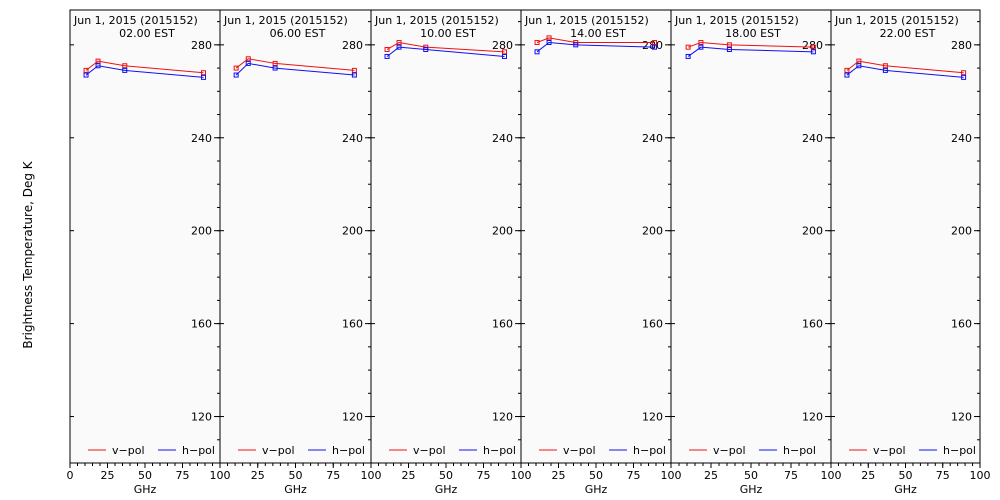 The width and height of the screenshot is (1000, 500). Describe the element at coordinates (70, 475) in the screenshot. I see `x-tick-label: 0` at that location.